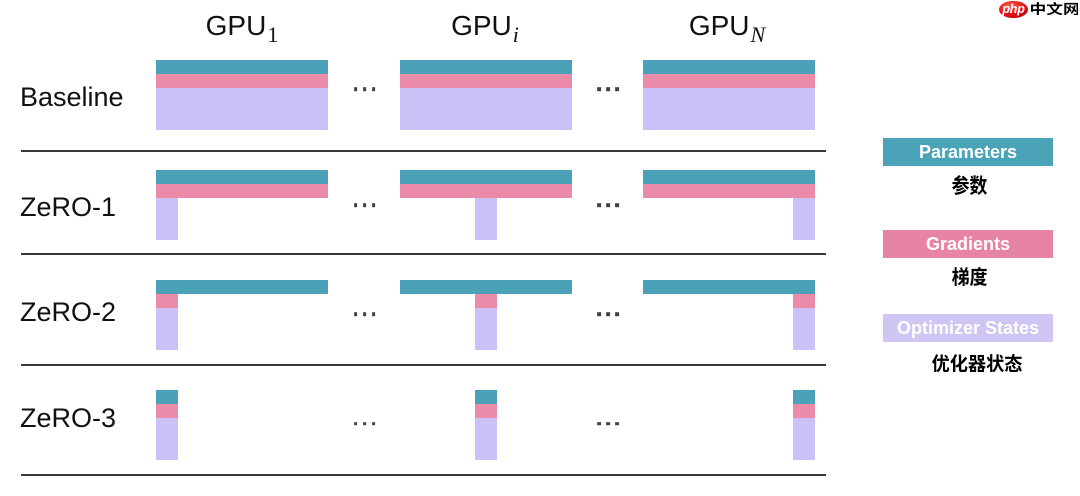 The image size is (1080, 496). What do you see at coordinates (804, 411) in the screenshot?
I see `segment-gradients-zero-3-gpu-n-shard` at bounding box center [804, 411].